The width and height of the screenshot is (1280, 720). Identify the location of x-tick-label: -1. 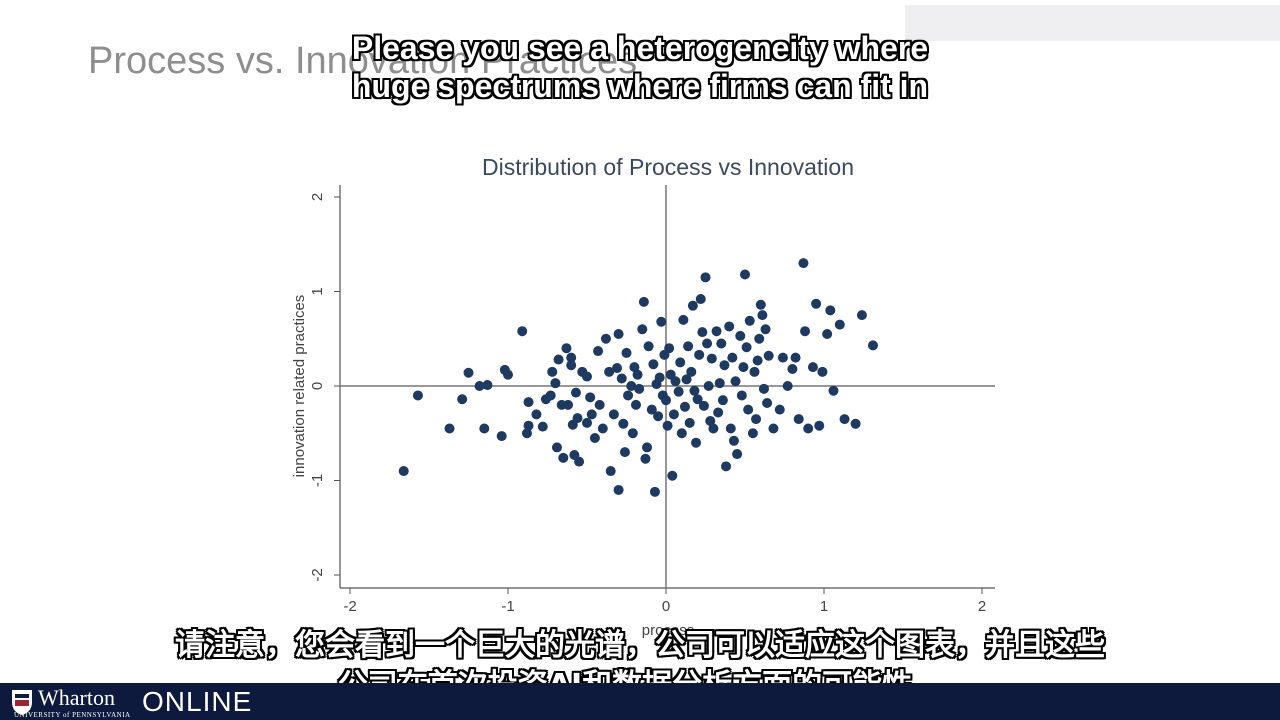
(507, 606).